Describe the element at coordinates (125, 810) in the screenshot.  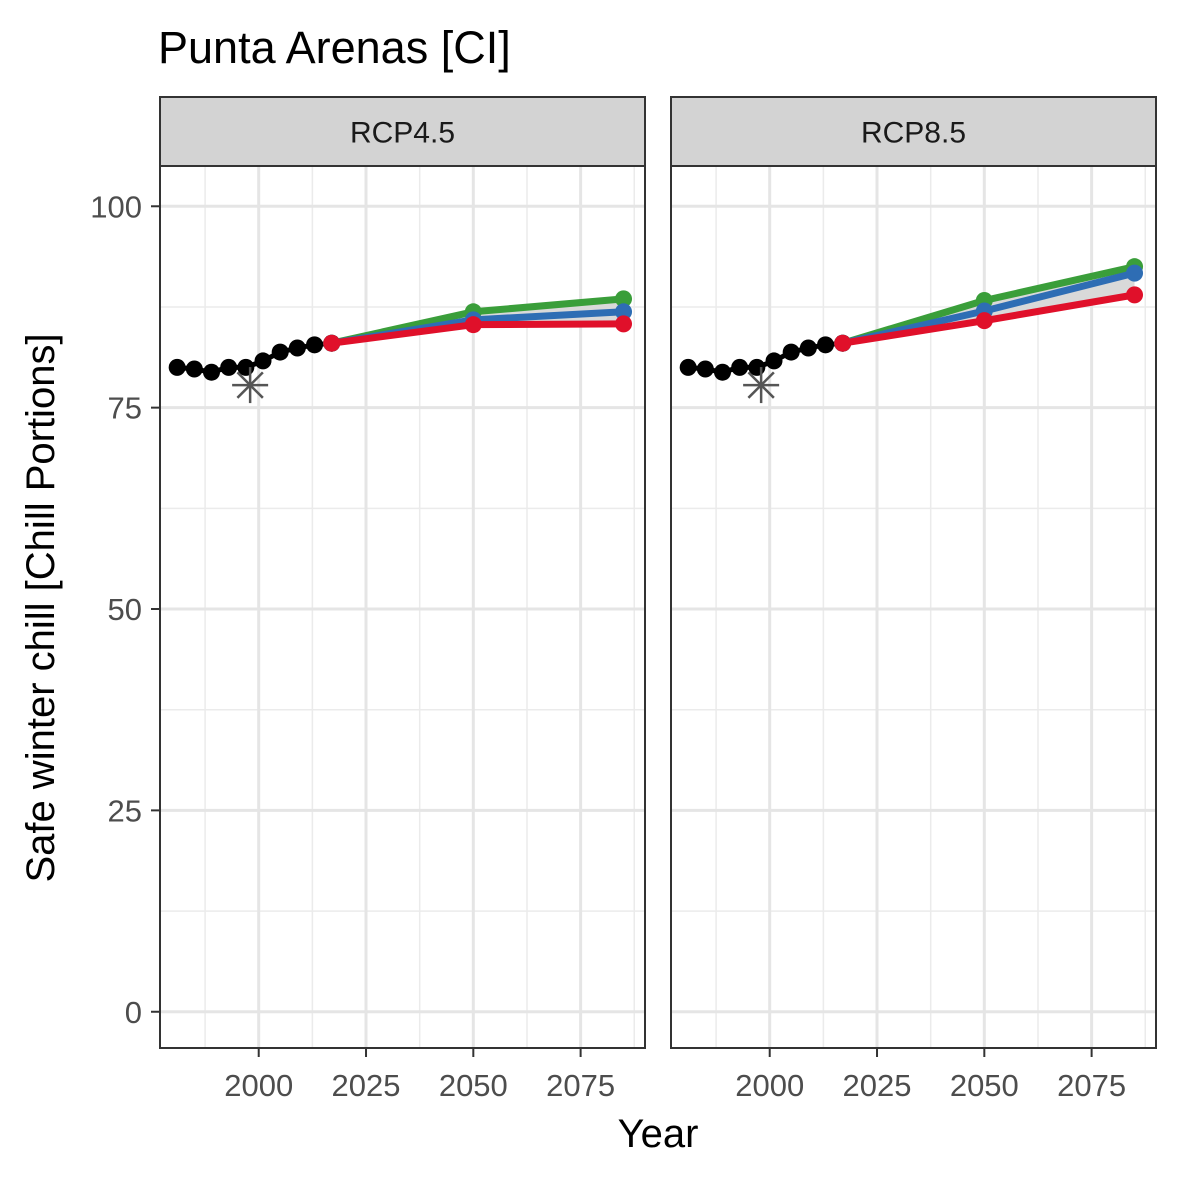
I see `y-tick-label: 25` at that location.